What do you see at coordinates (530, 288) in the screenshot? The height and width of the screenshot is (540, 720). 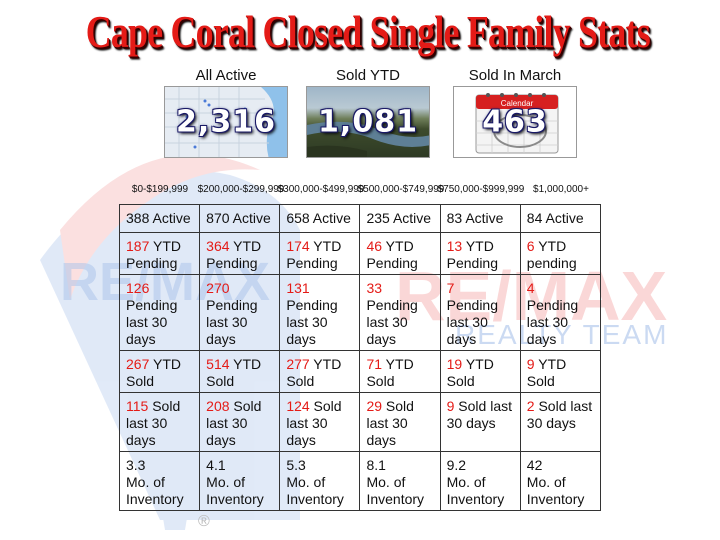 I see `cell-number: 4` at bounding box center [530, 288].